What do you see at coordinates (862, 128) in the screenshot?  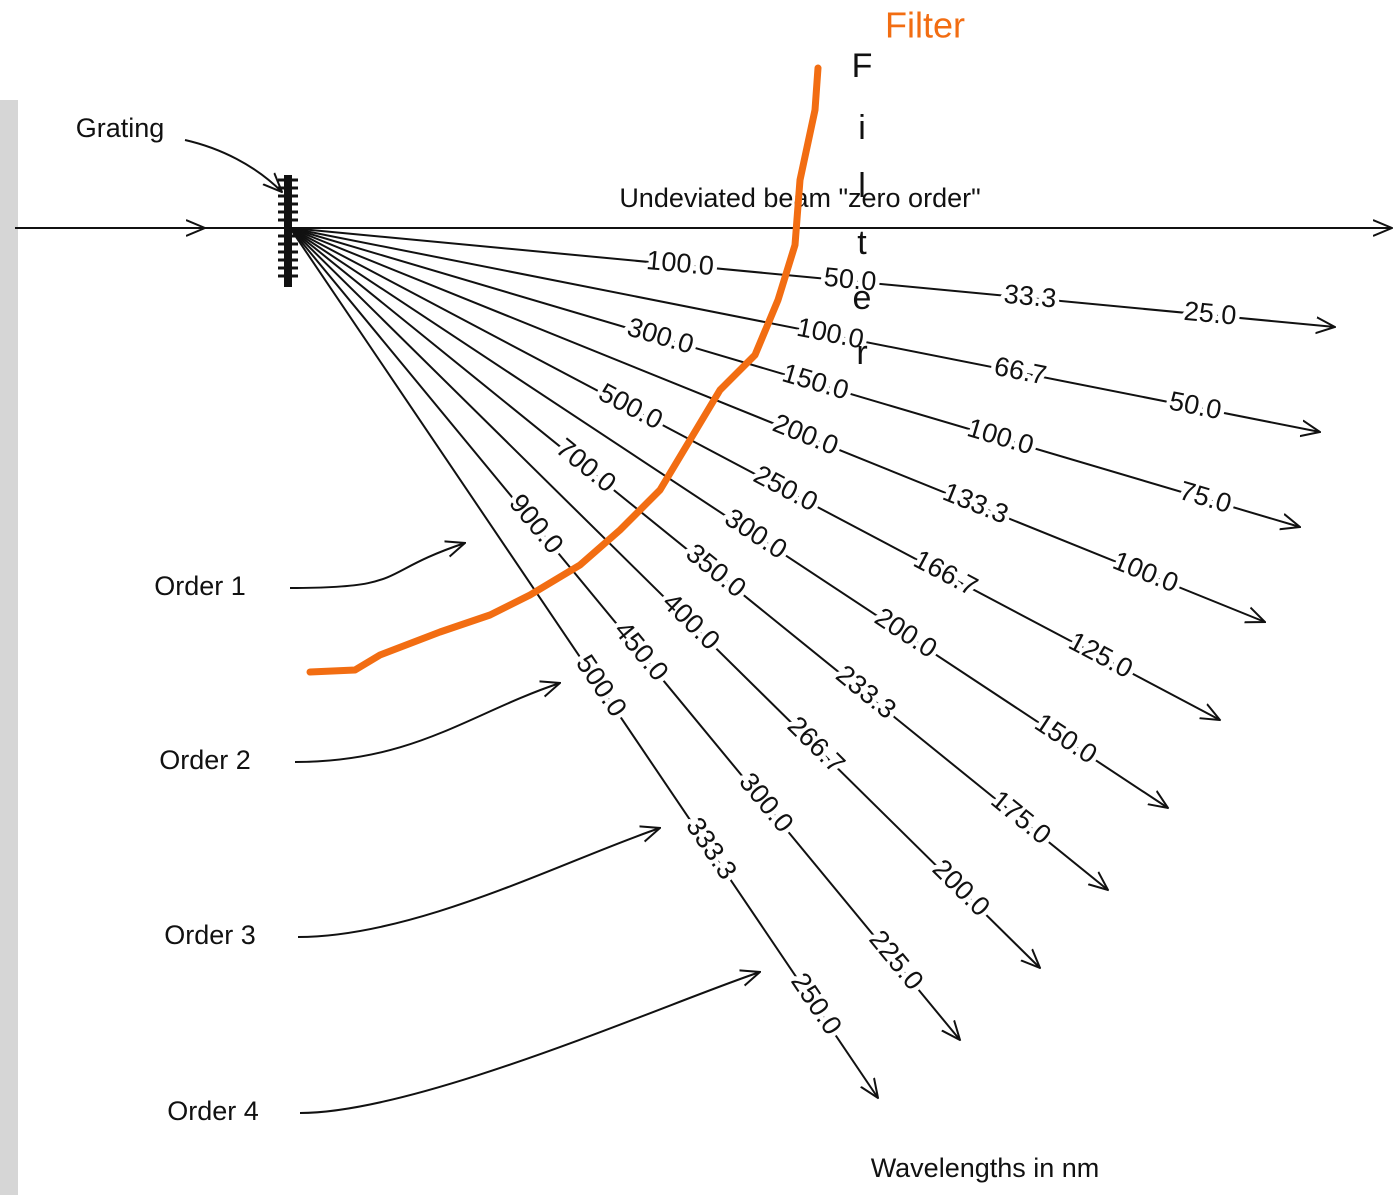 I see `filter-letter: i` at bounding box center [862, 128].